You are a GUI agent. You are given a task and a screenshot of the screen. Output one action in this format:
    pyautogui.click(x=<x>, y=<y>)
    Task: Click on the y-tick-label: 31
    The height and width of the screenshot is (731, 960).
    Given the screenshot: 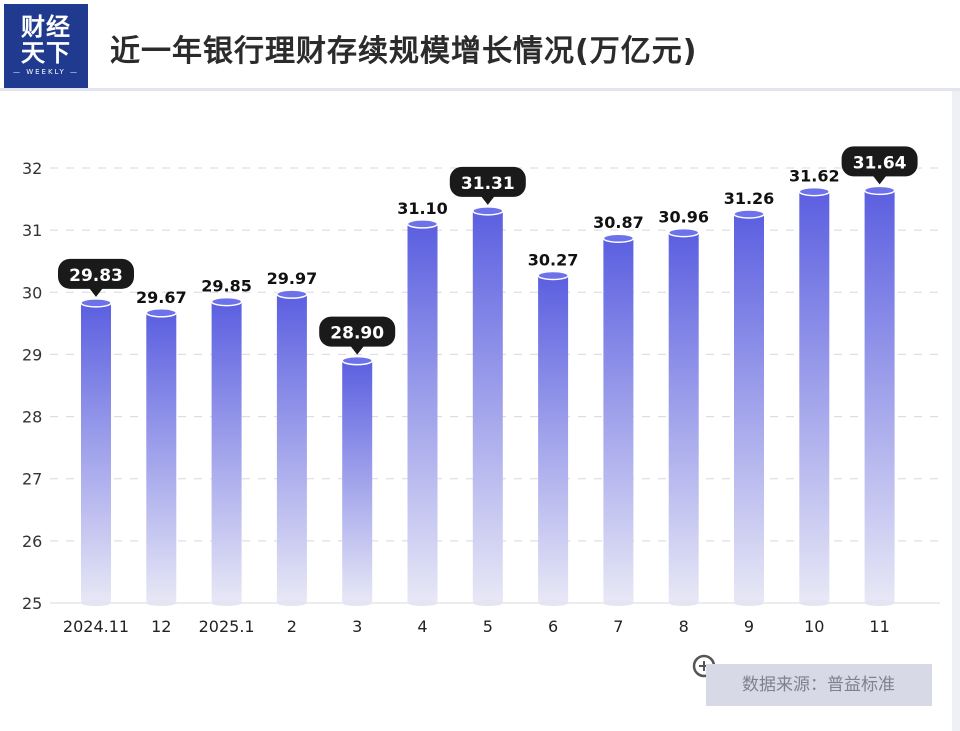 What is the action you would take?
    pyautogui.click(x=32, y=230)
    